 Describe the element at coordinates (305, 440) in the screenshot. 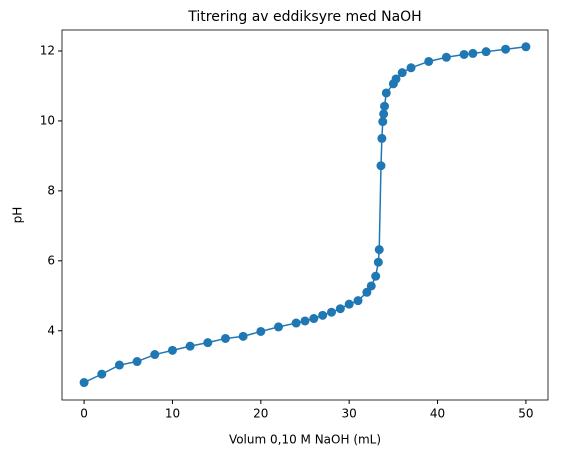

I see `x-axis-label: Volum 0,10 M NaOH (mL)` at that location.